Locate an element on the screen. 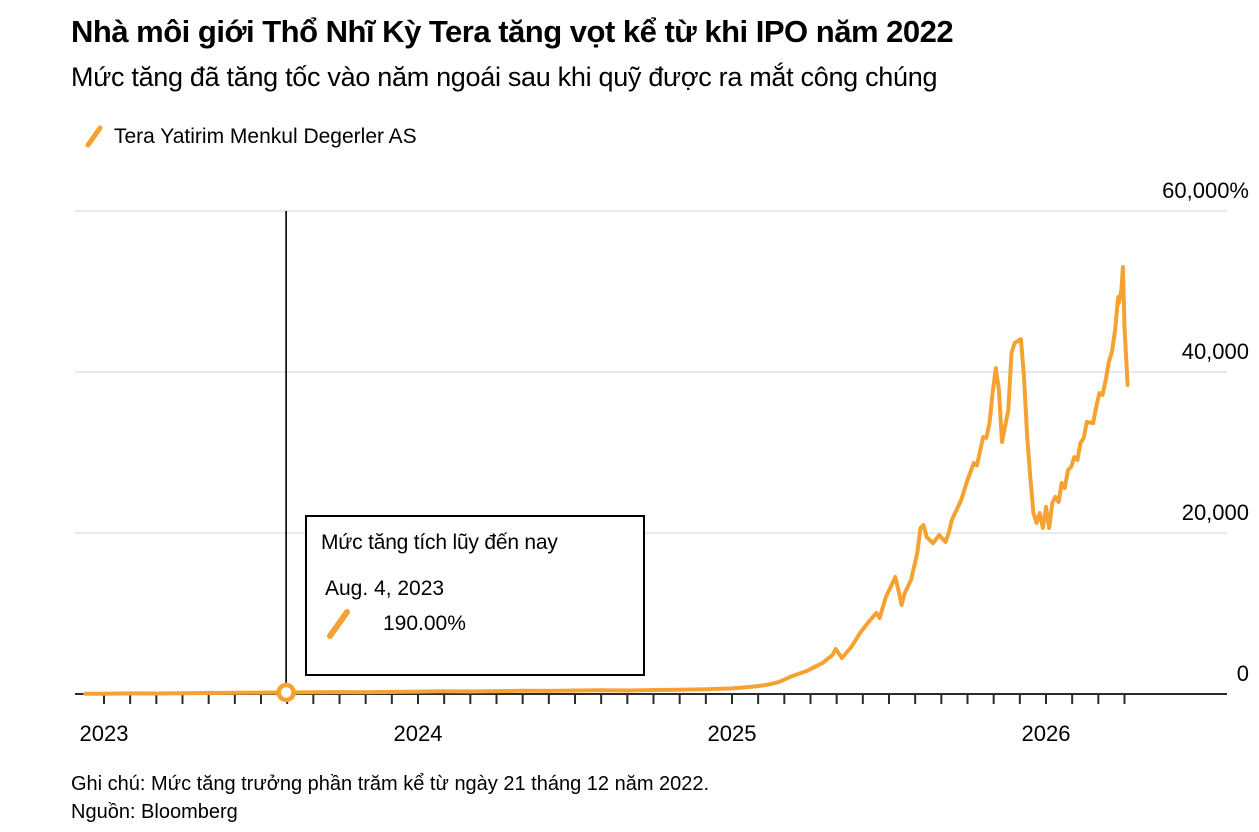 The height and width of the screenshot is (832, 1259). series-slash-icon is located at coordinates (94, 136).